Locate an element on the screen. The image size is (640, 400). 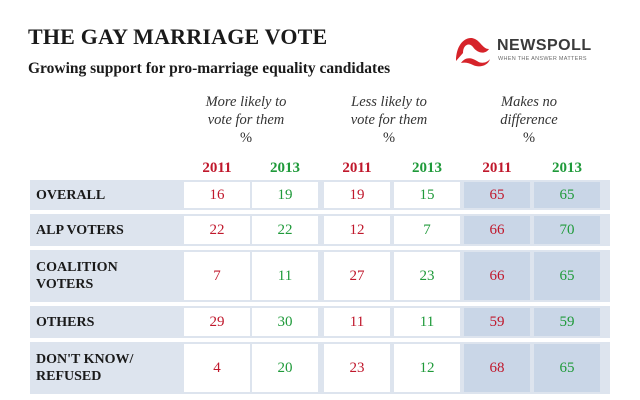
row-label-text: COALITION VOTERS is located at coordinates (77, 276).